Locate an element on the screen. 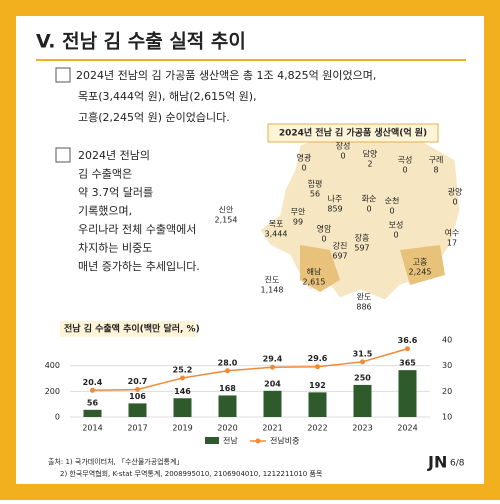 This screenshot has width=500, height=504. x-tick-label: 2023 is located at coordinates (362, 428).